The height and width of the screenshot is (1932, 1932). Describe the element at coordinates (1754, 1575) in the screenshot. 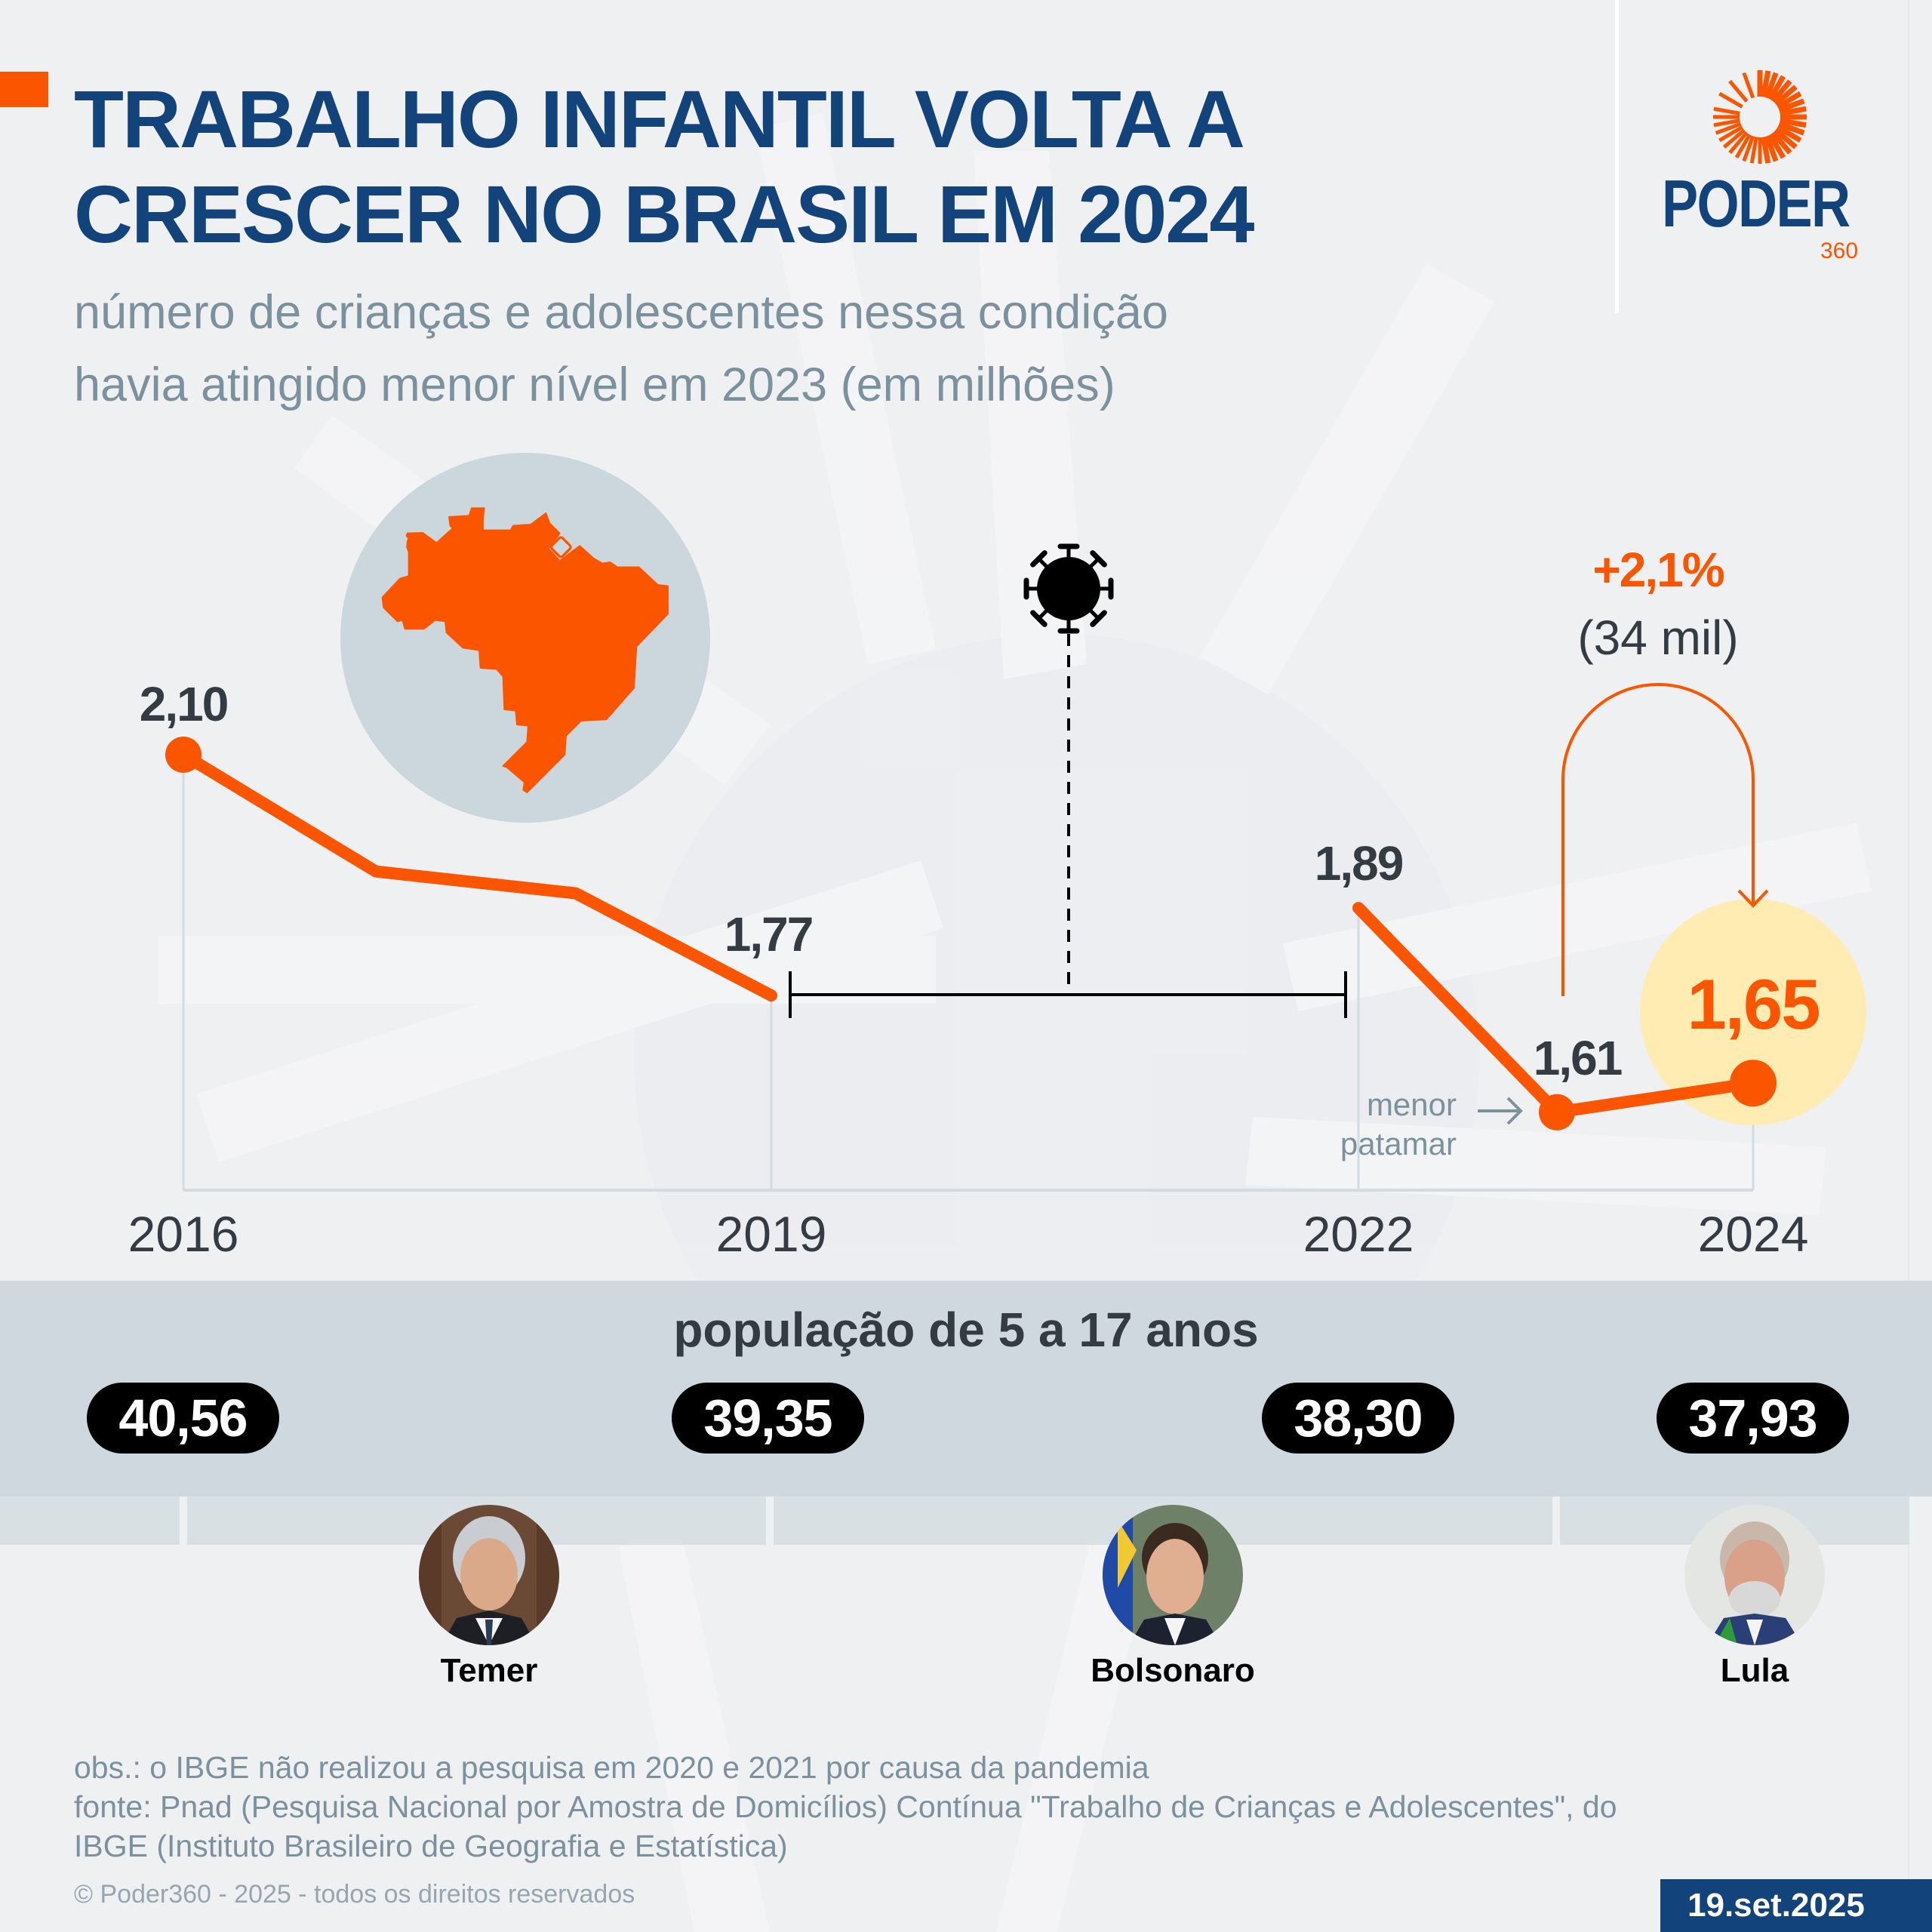

I see `avatar-lula` at that location.